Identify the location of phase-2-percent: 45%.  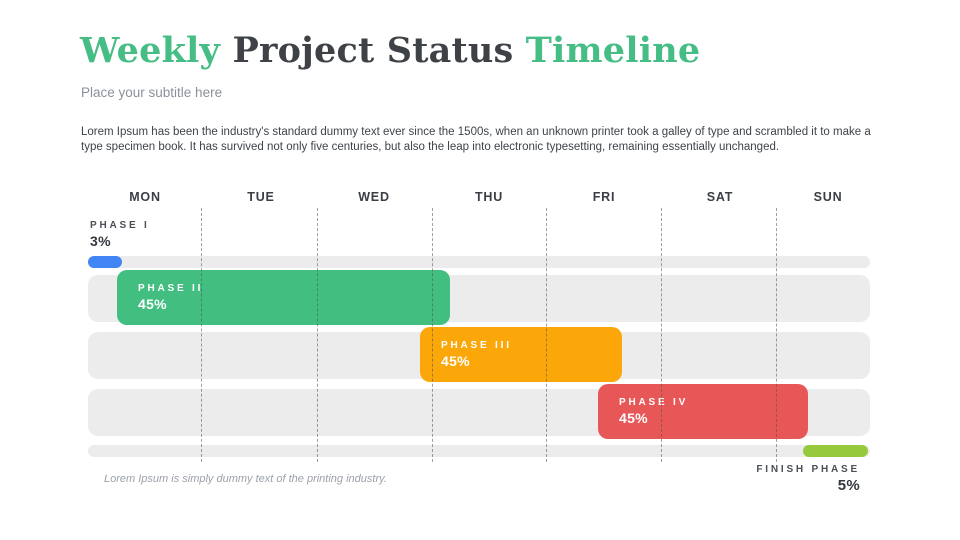
(152, 304).